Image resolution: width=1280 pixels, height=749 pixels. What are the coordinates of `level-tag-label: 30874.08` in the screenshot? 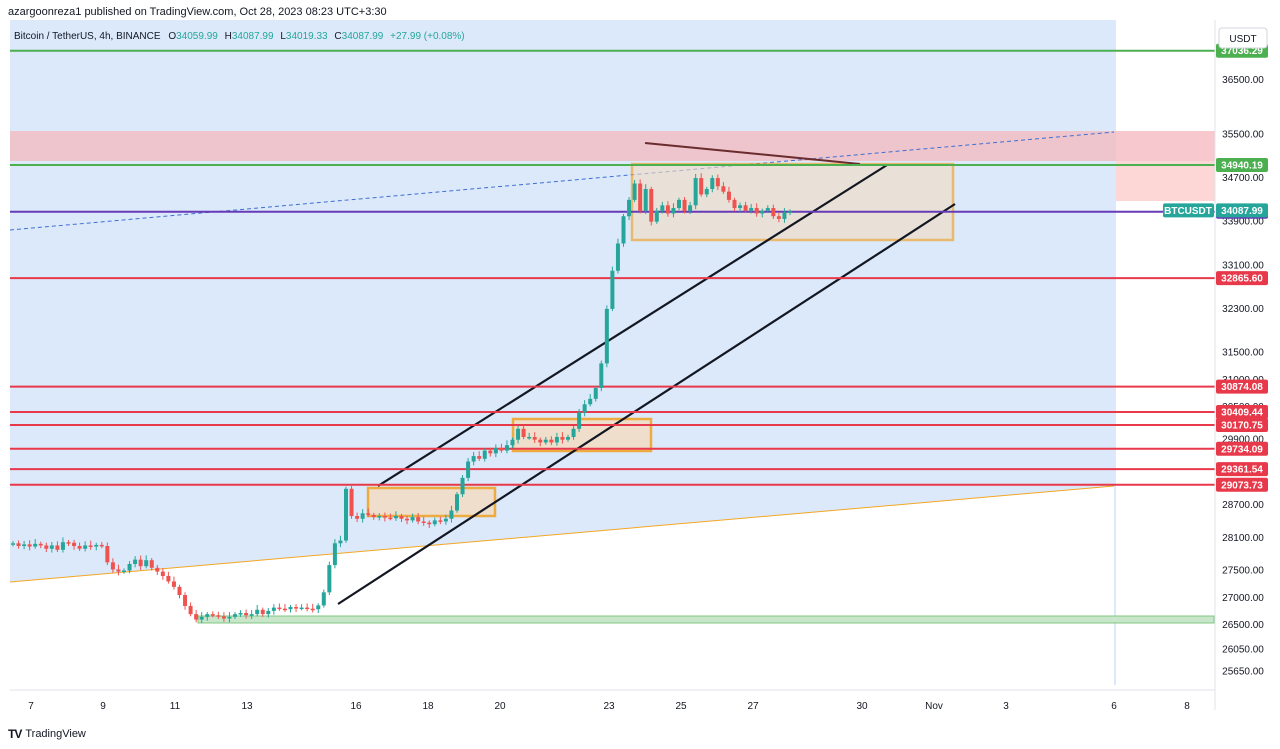 It's located at (1242, 387).